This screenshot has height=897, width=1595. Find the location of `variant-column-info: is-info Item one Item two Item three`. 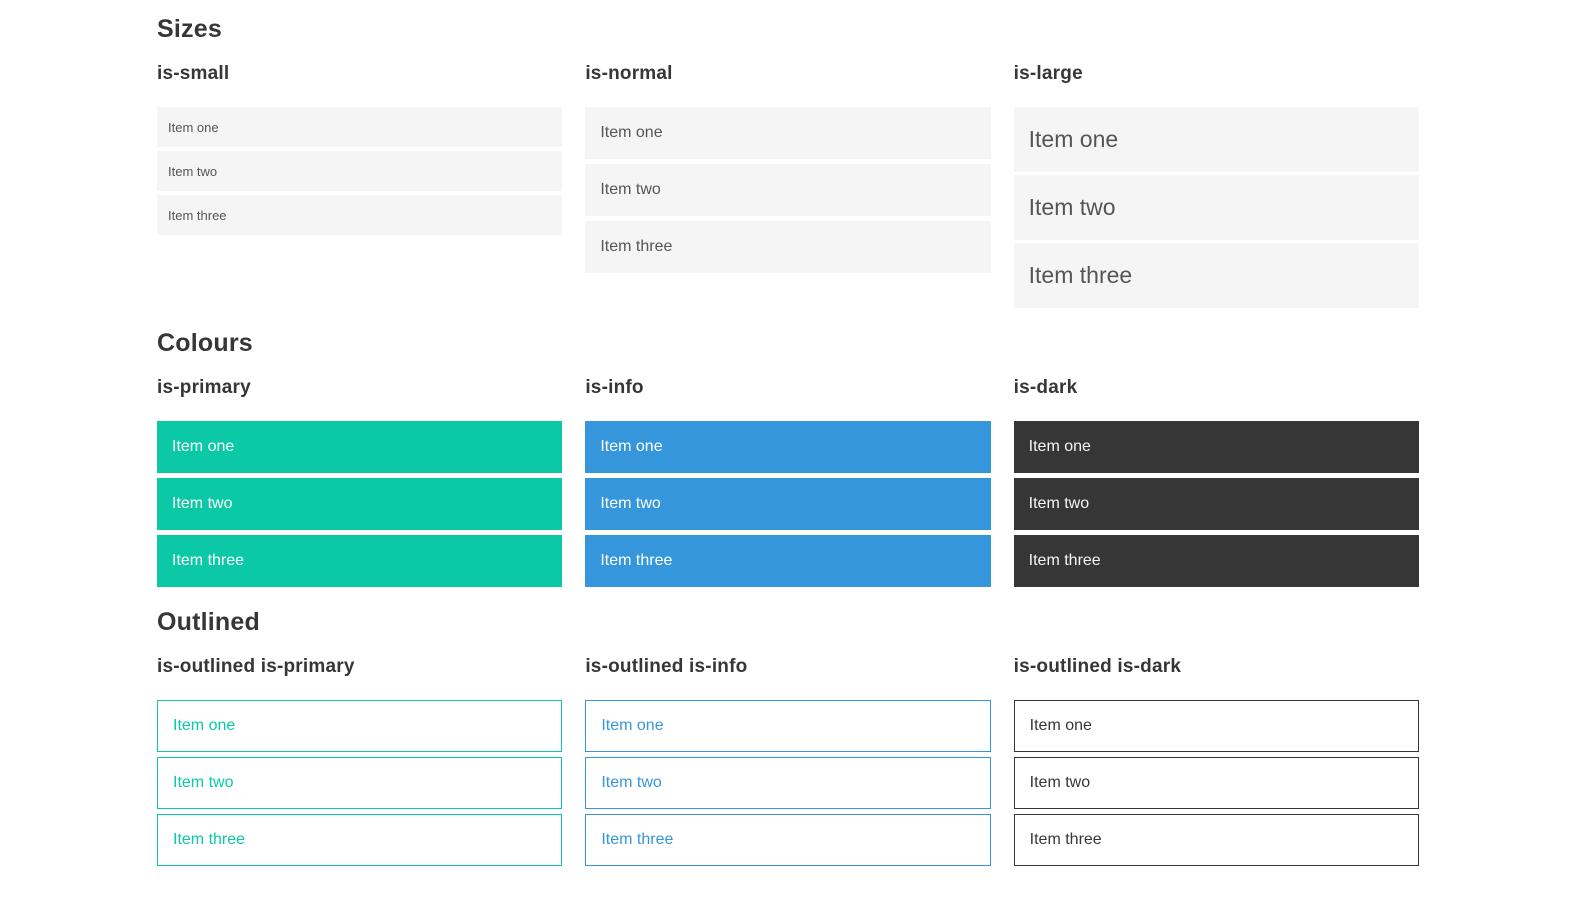

variant-column-info: is-info Item one Item two Item three is located at coordinates (788, 481).